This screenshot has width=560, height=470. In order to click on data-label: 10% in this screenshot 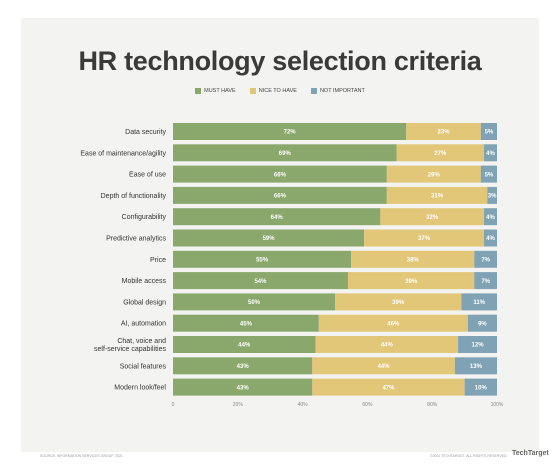, I will do `click(481, 388)`.